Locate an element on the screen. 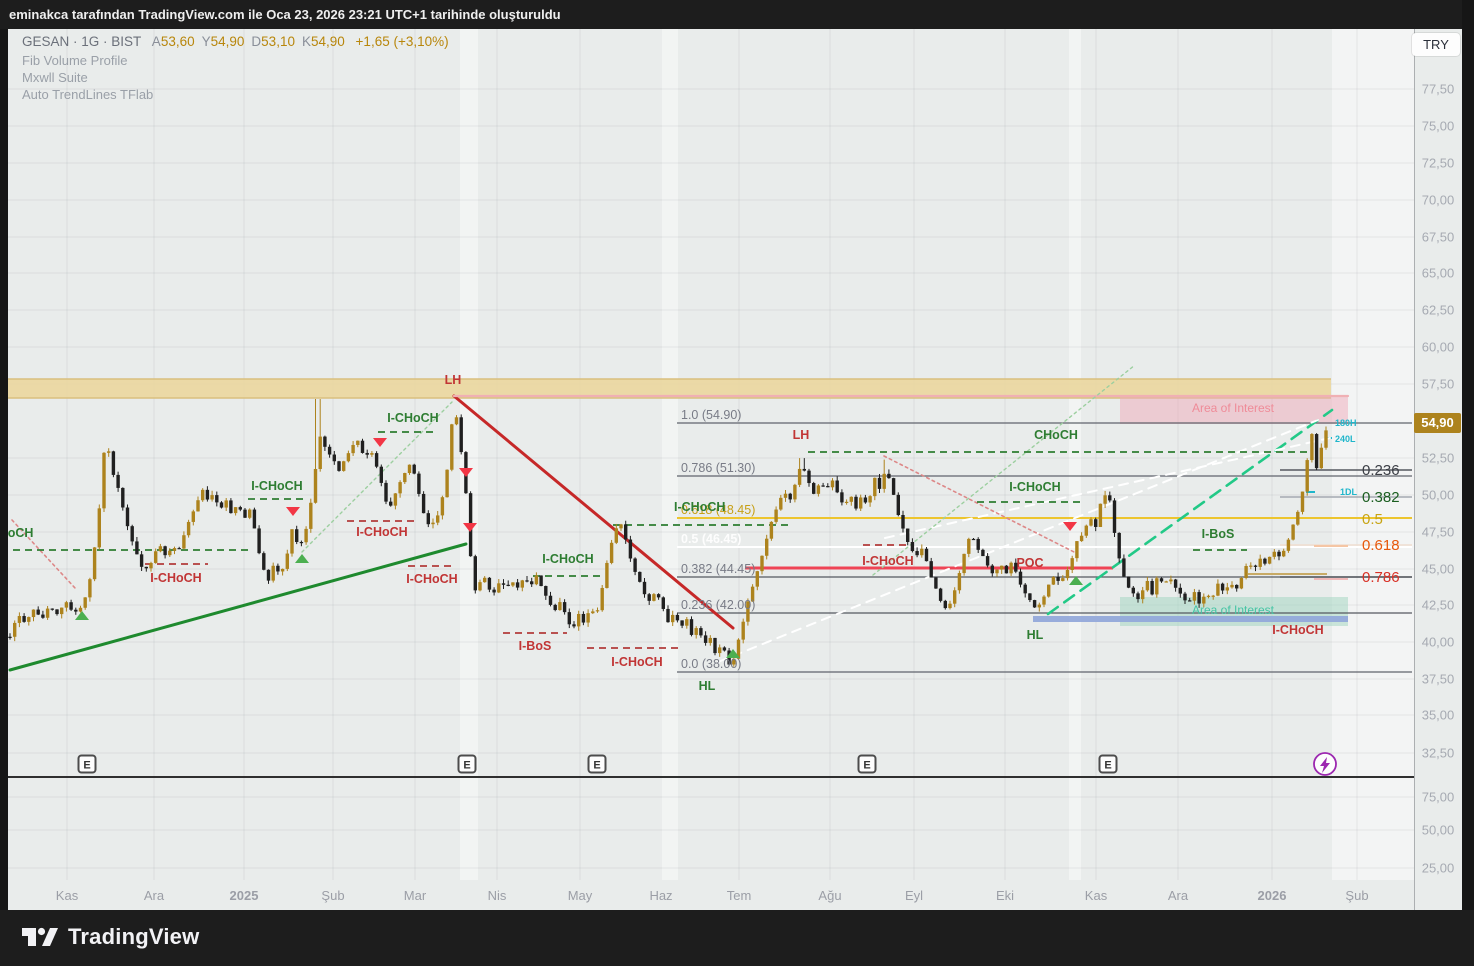 The height and width of the screenshot is (966, 1474). session-stripe is located at coordinates (1075, 454).